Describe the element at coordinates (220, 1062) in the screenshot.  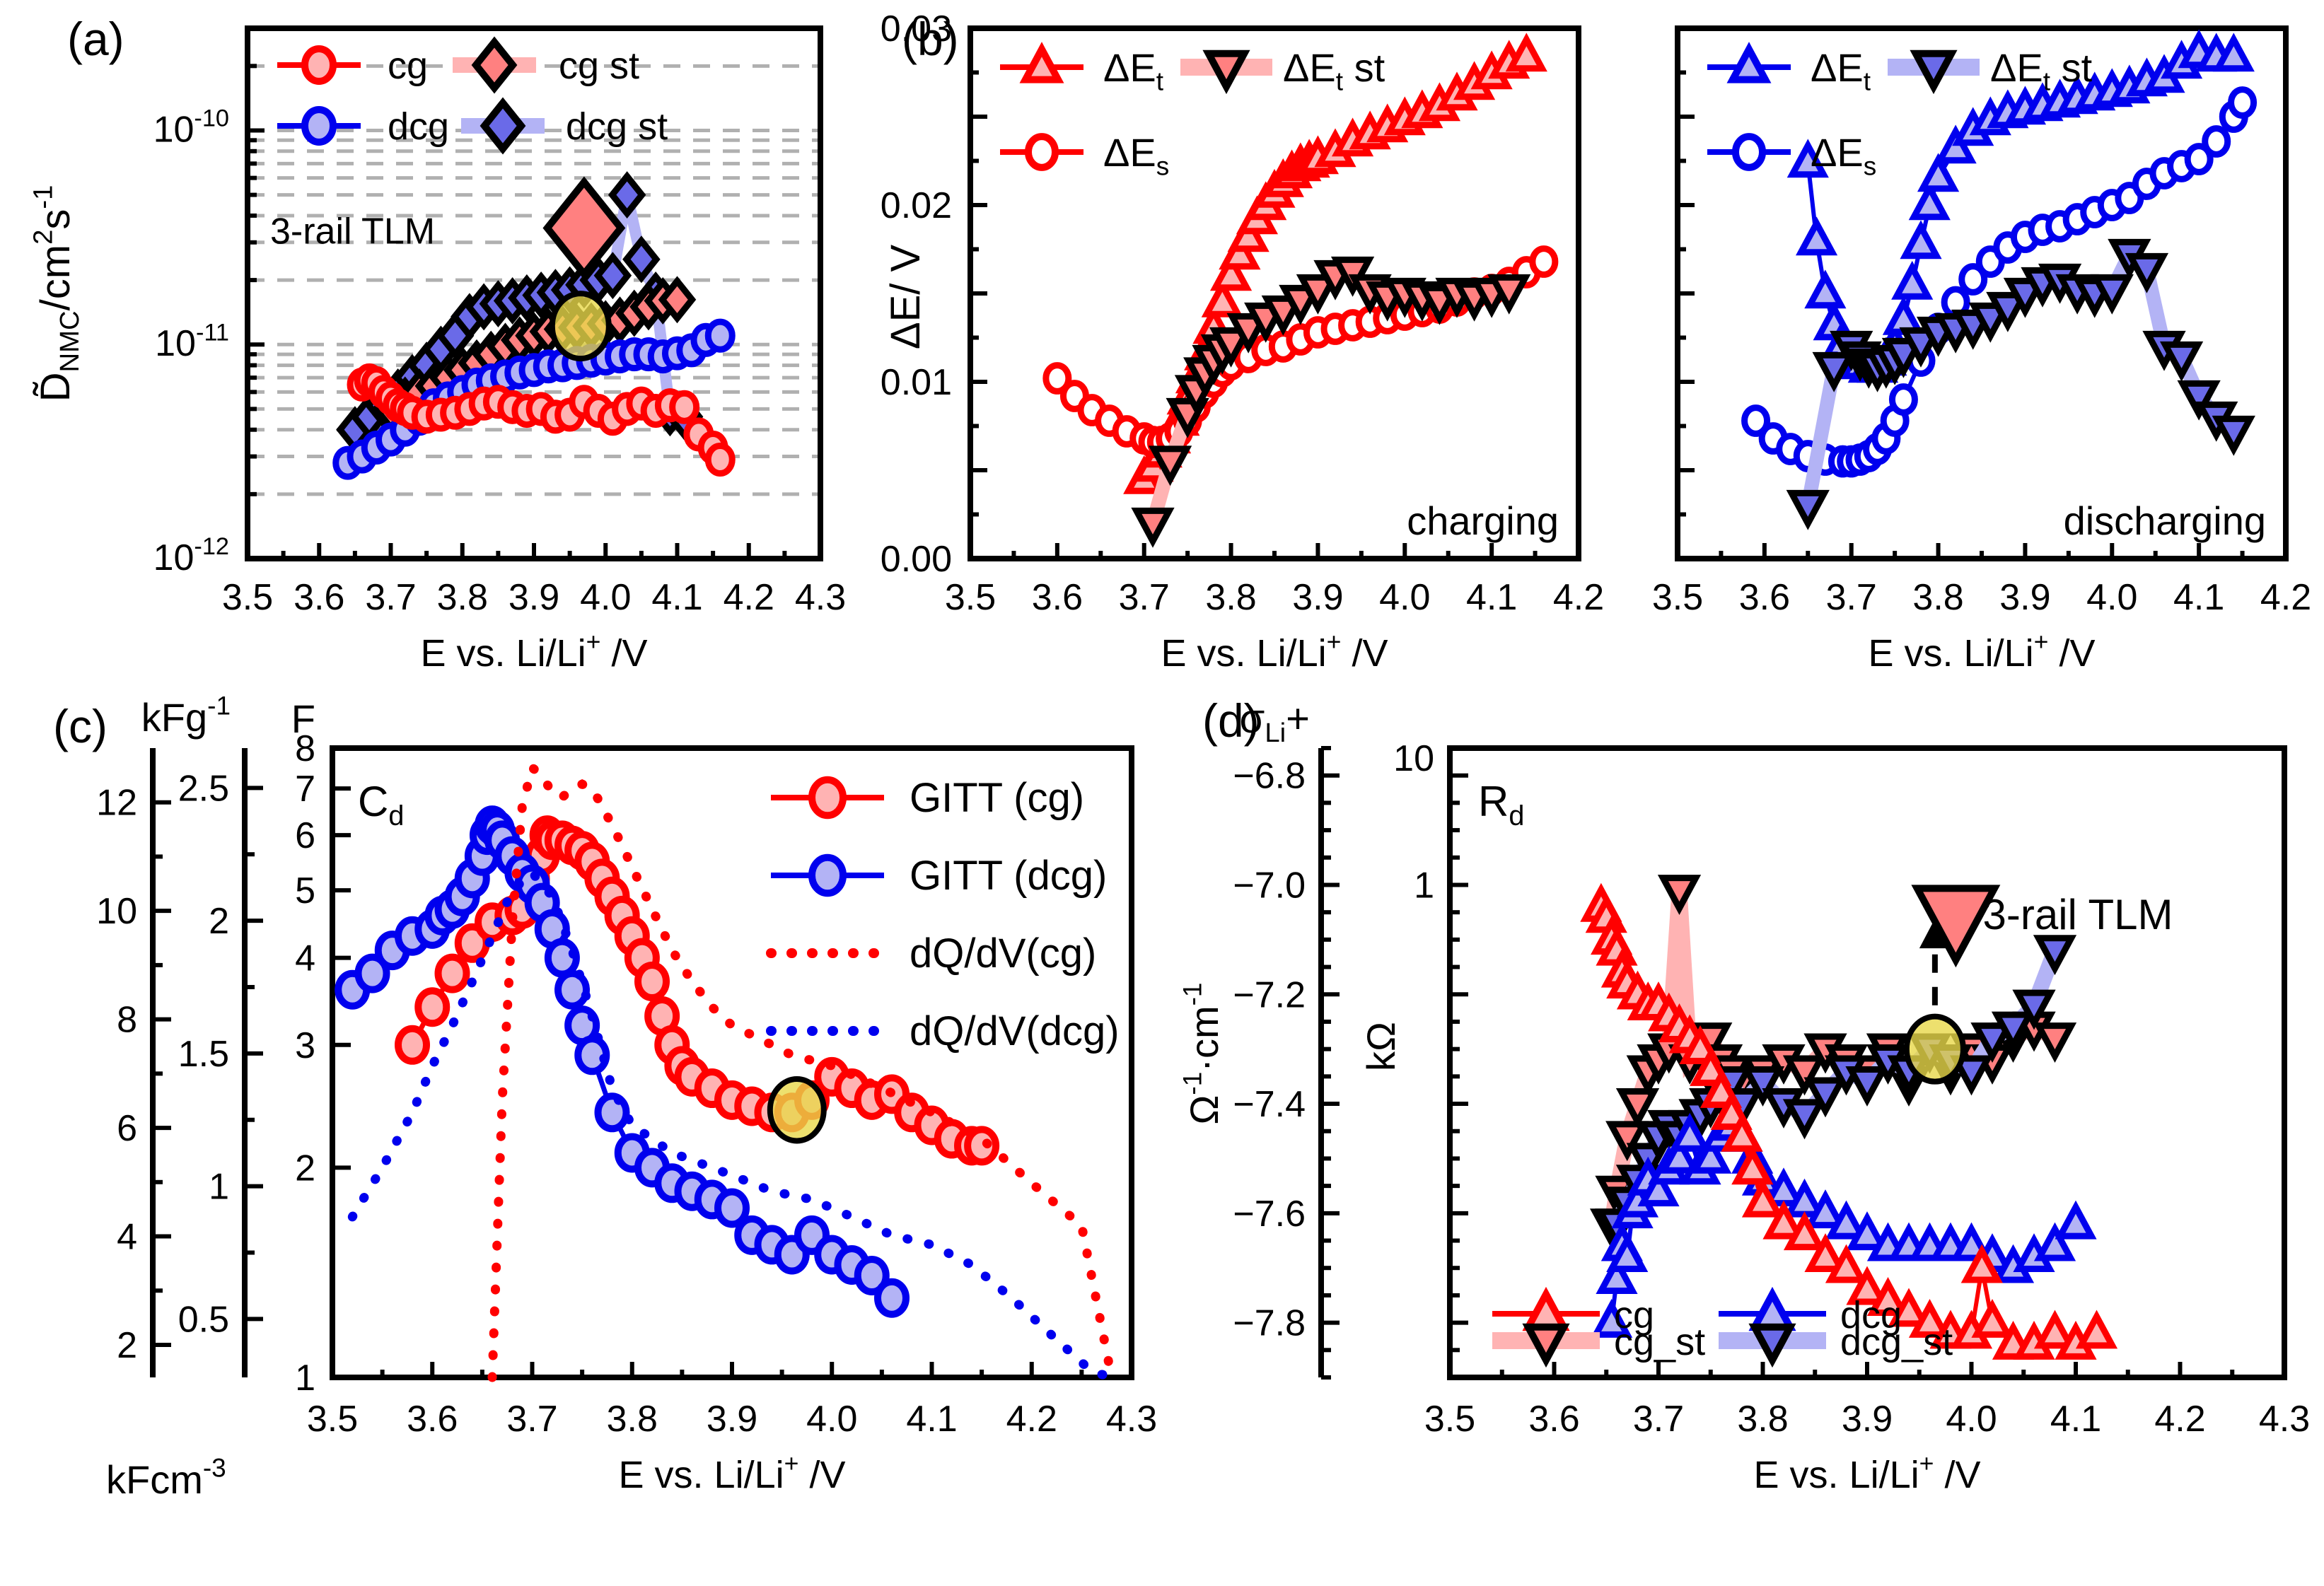
I see `panel-c-axis2: 2.5 2 1.5 1 0.5` at that location.